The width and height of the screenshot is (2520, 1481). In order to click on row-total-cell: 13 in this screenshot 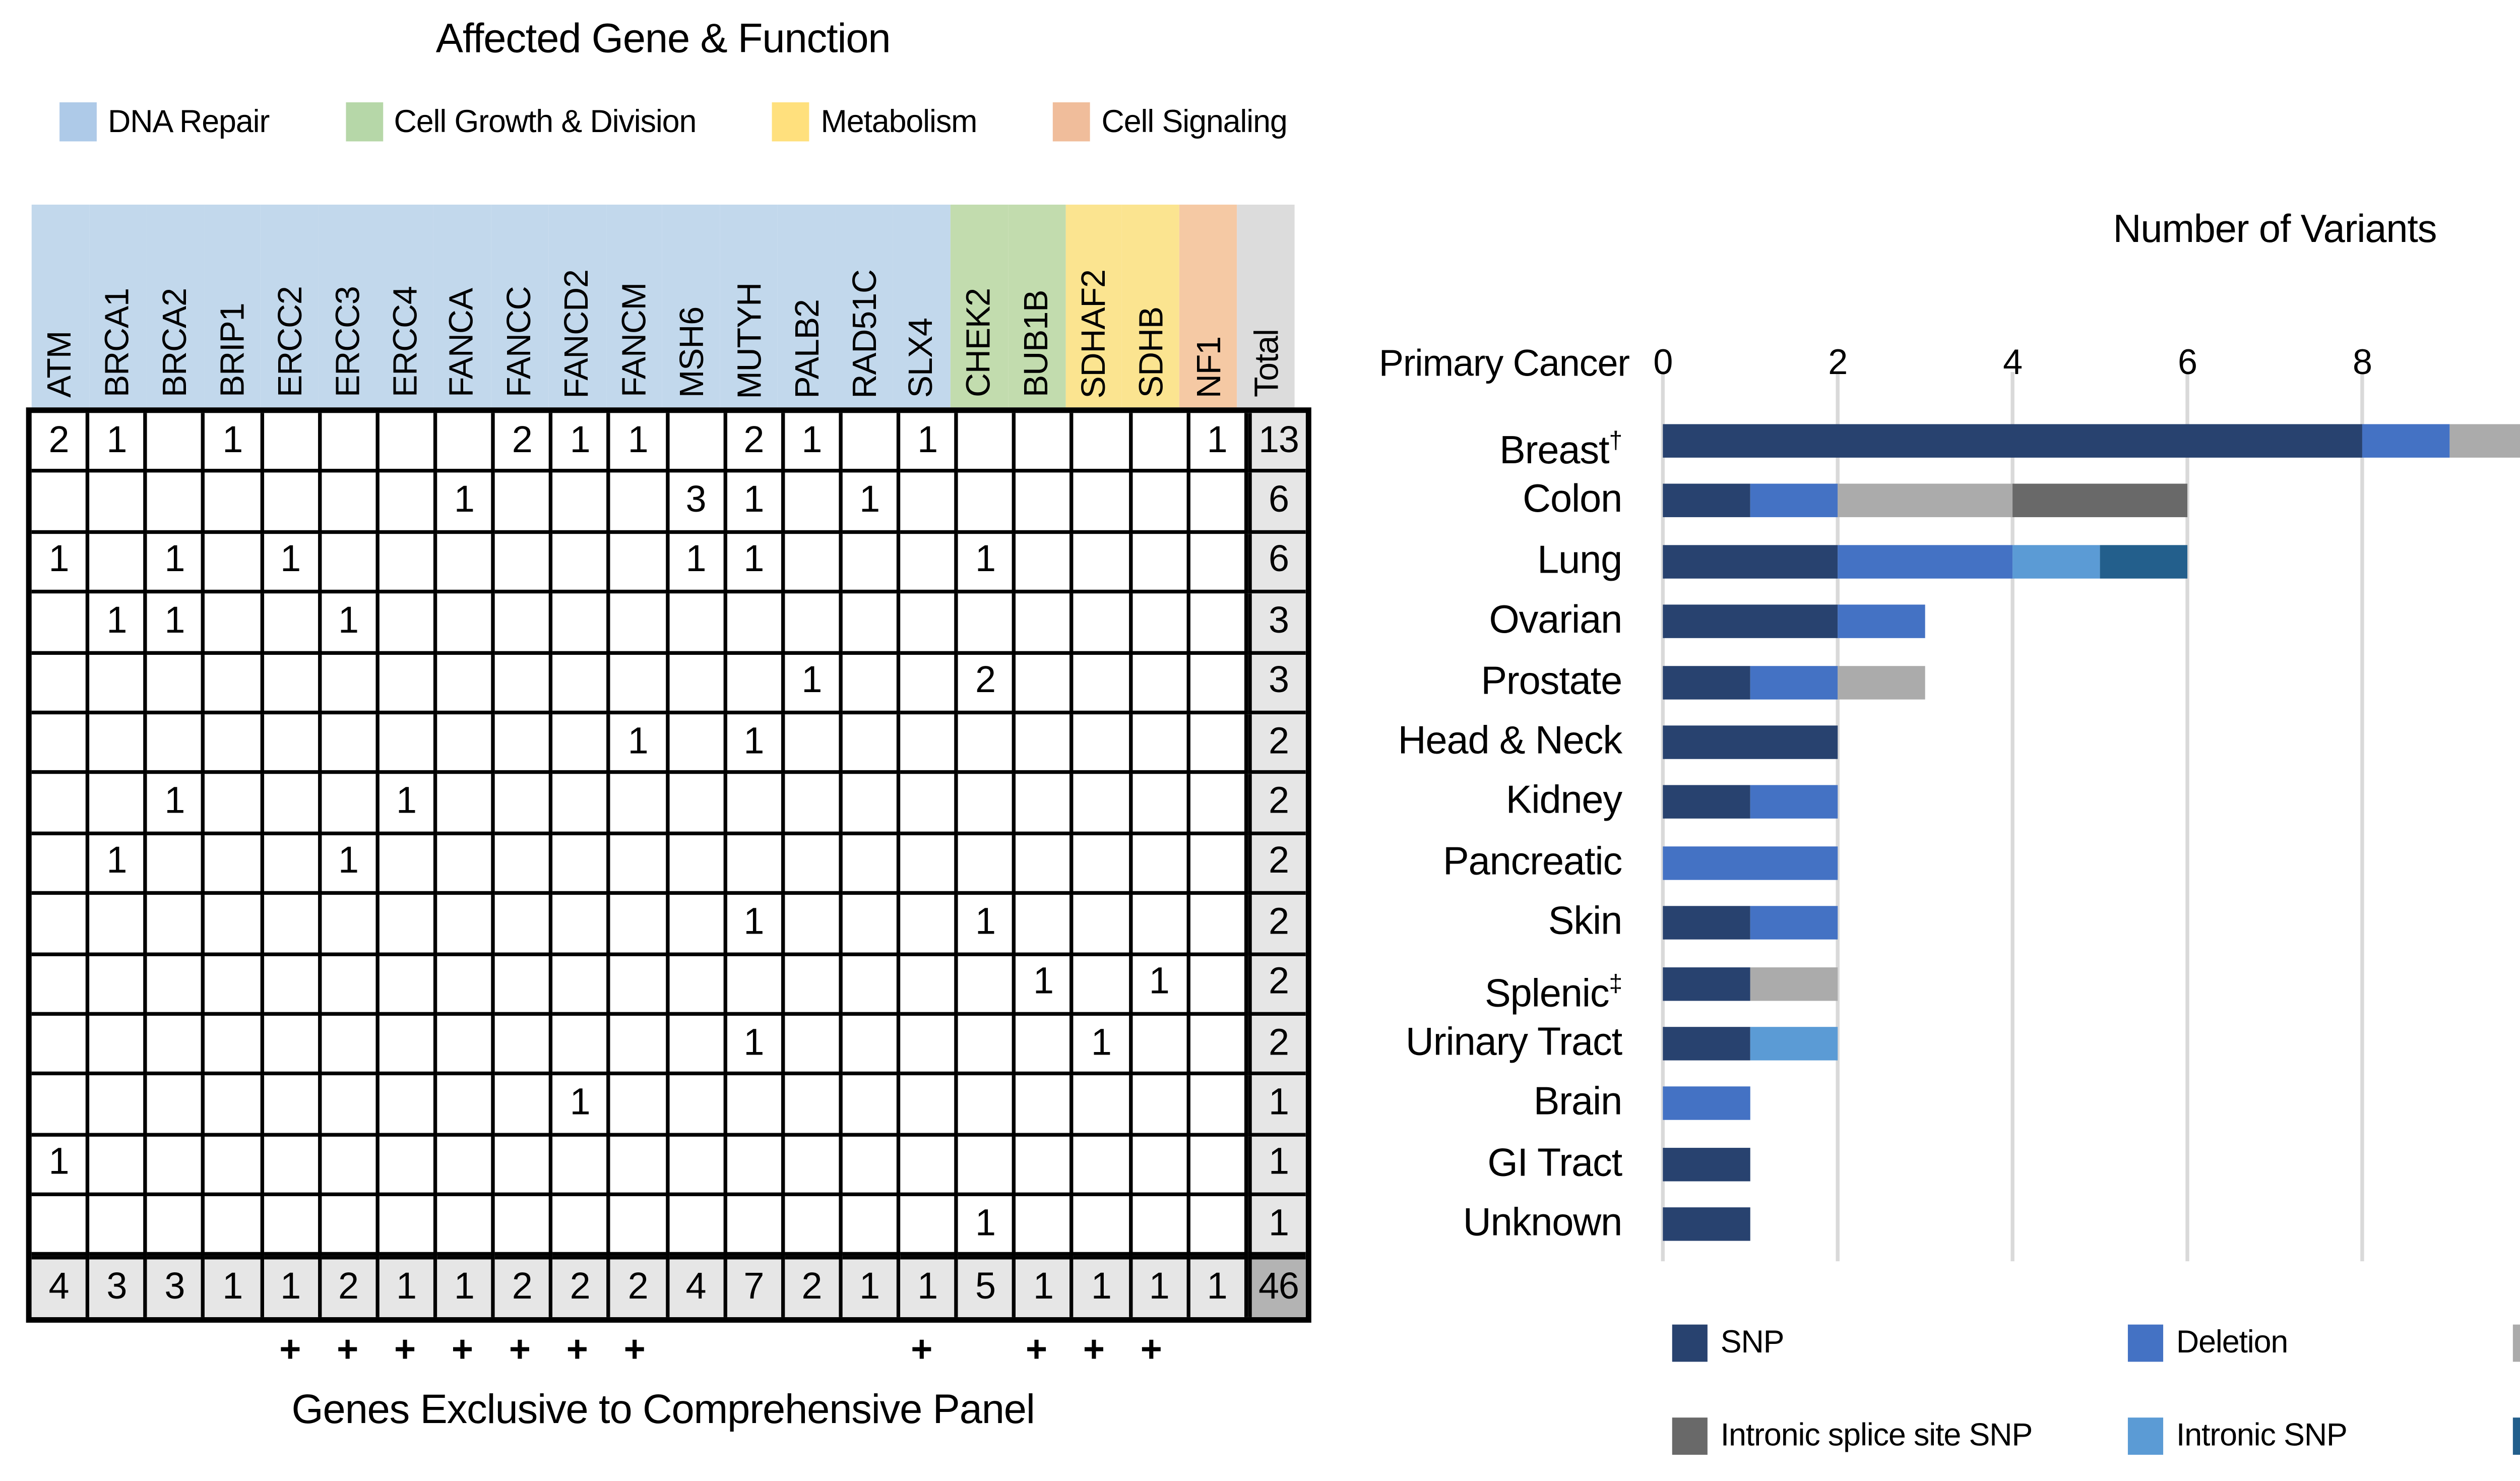, I will do `click(1276, 443)`.